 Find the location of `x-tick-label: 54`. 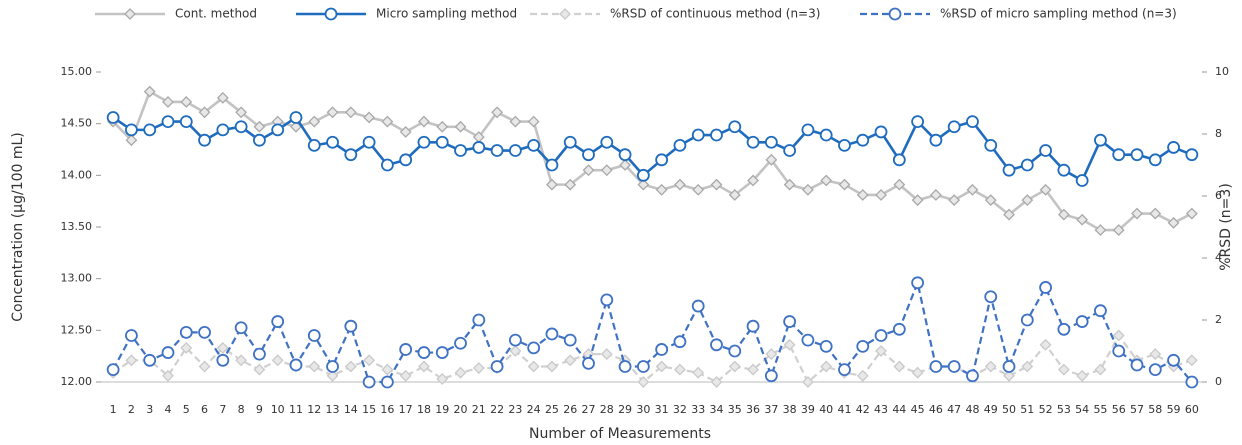

x-tick-label: 54 is located at coordinates (1082, 409).